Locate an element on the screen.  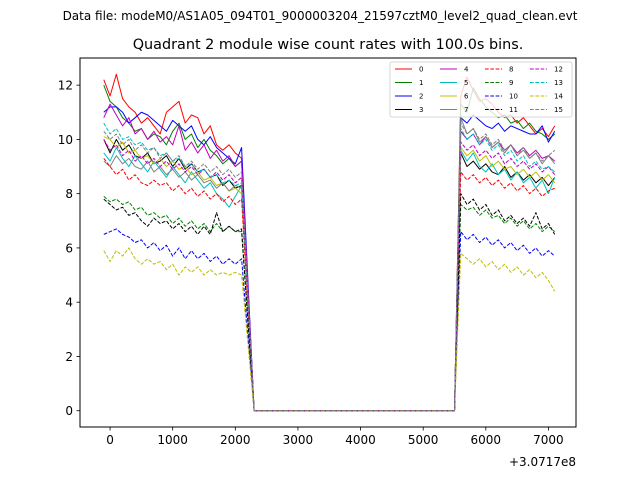
legend-label-4: 4 is located at coordinates (466, 70).